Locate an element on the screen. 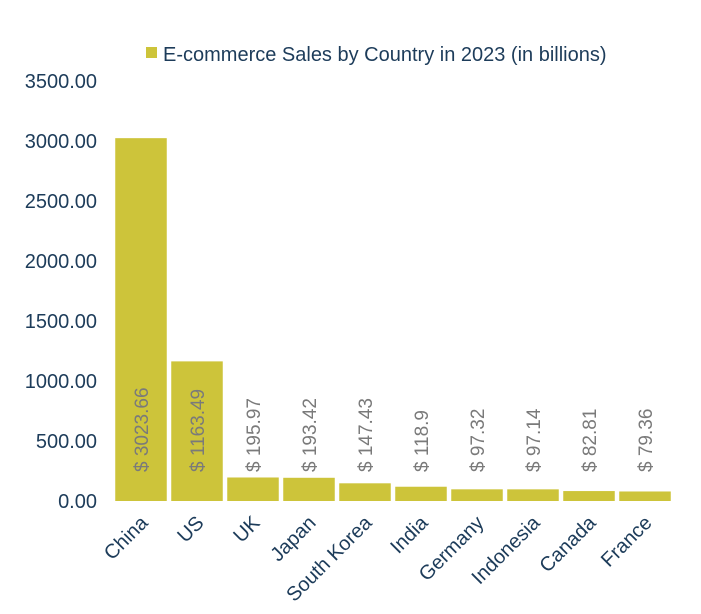  x-tick-label: Canada is located at coordinates (568, 544).